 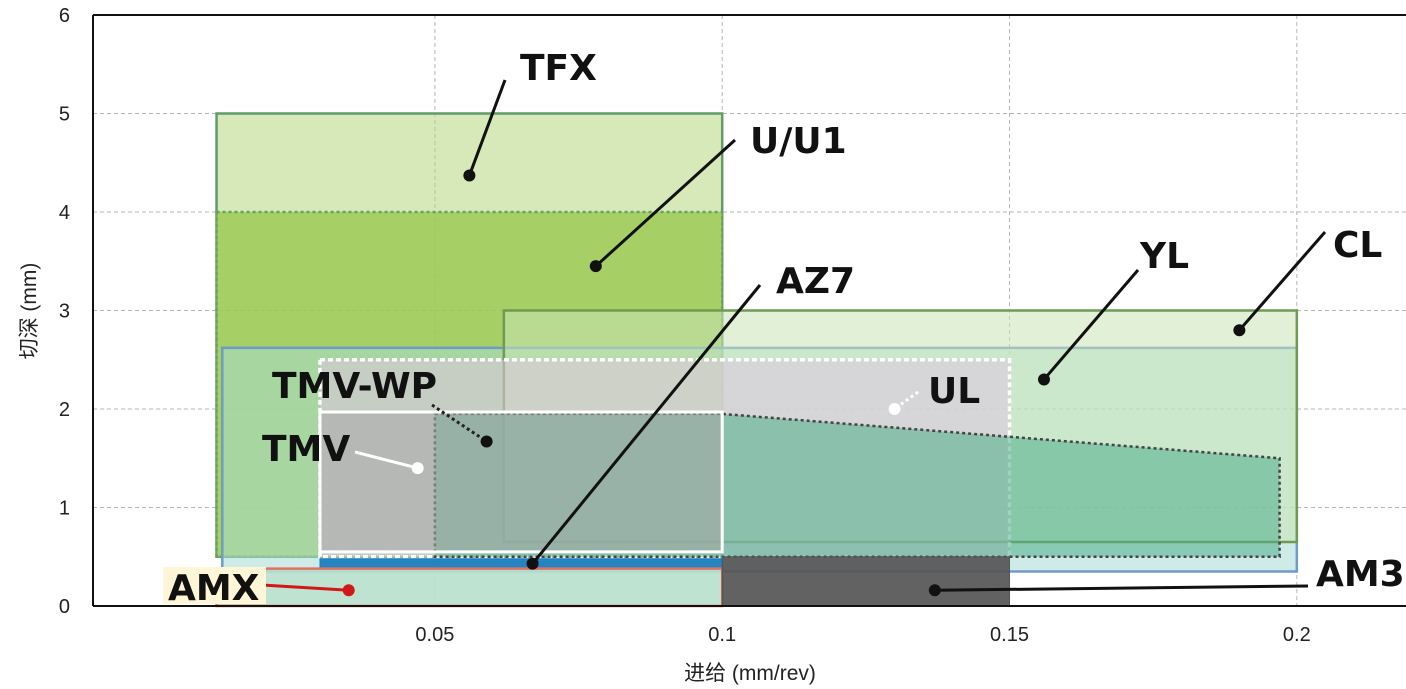 I want to click on callout-dot-az7, so click(x=532, y=563).